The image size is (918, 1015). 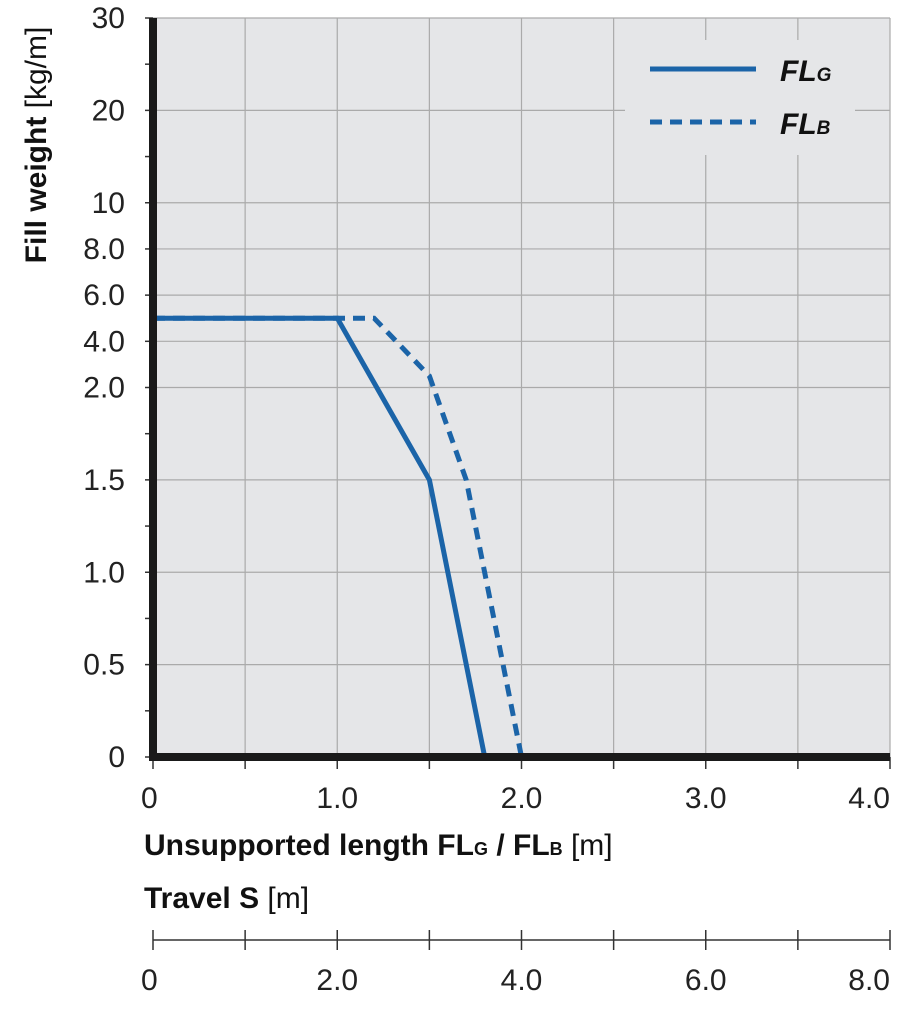 I want to click on y-axis-ticks: 0 0.5 1.0 1.5 2.0 4.0 6.0 8.0 10 20 30, so click(x=118, y=388).